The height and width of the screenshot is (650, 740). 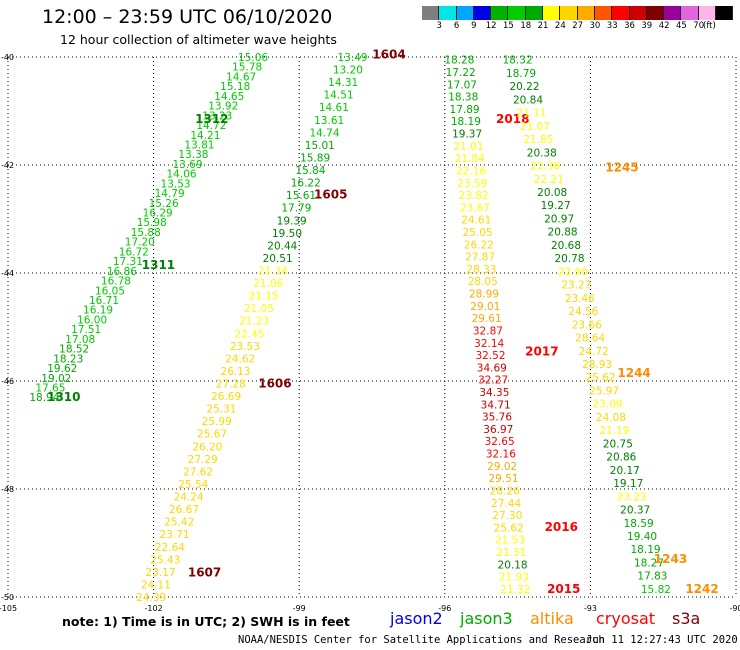 What do you see at coordinates (524, 87) in the screenshot?
I see `wave-height-value: 20.22` at bounding box center [524, 87].